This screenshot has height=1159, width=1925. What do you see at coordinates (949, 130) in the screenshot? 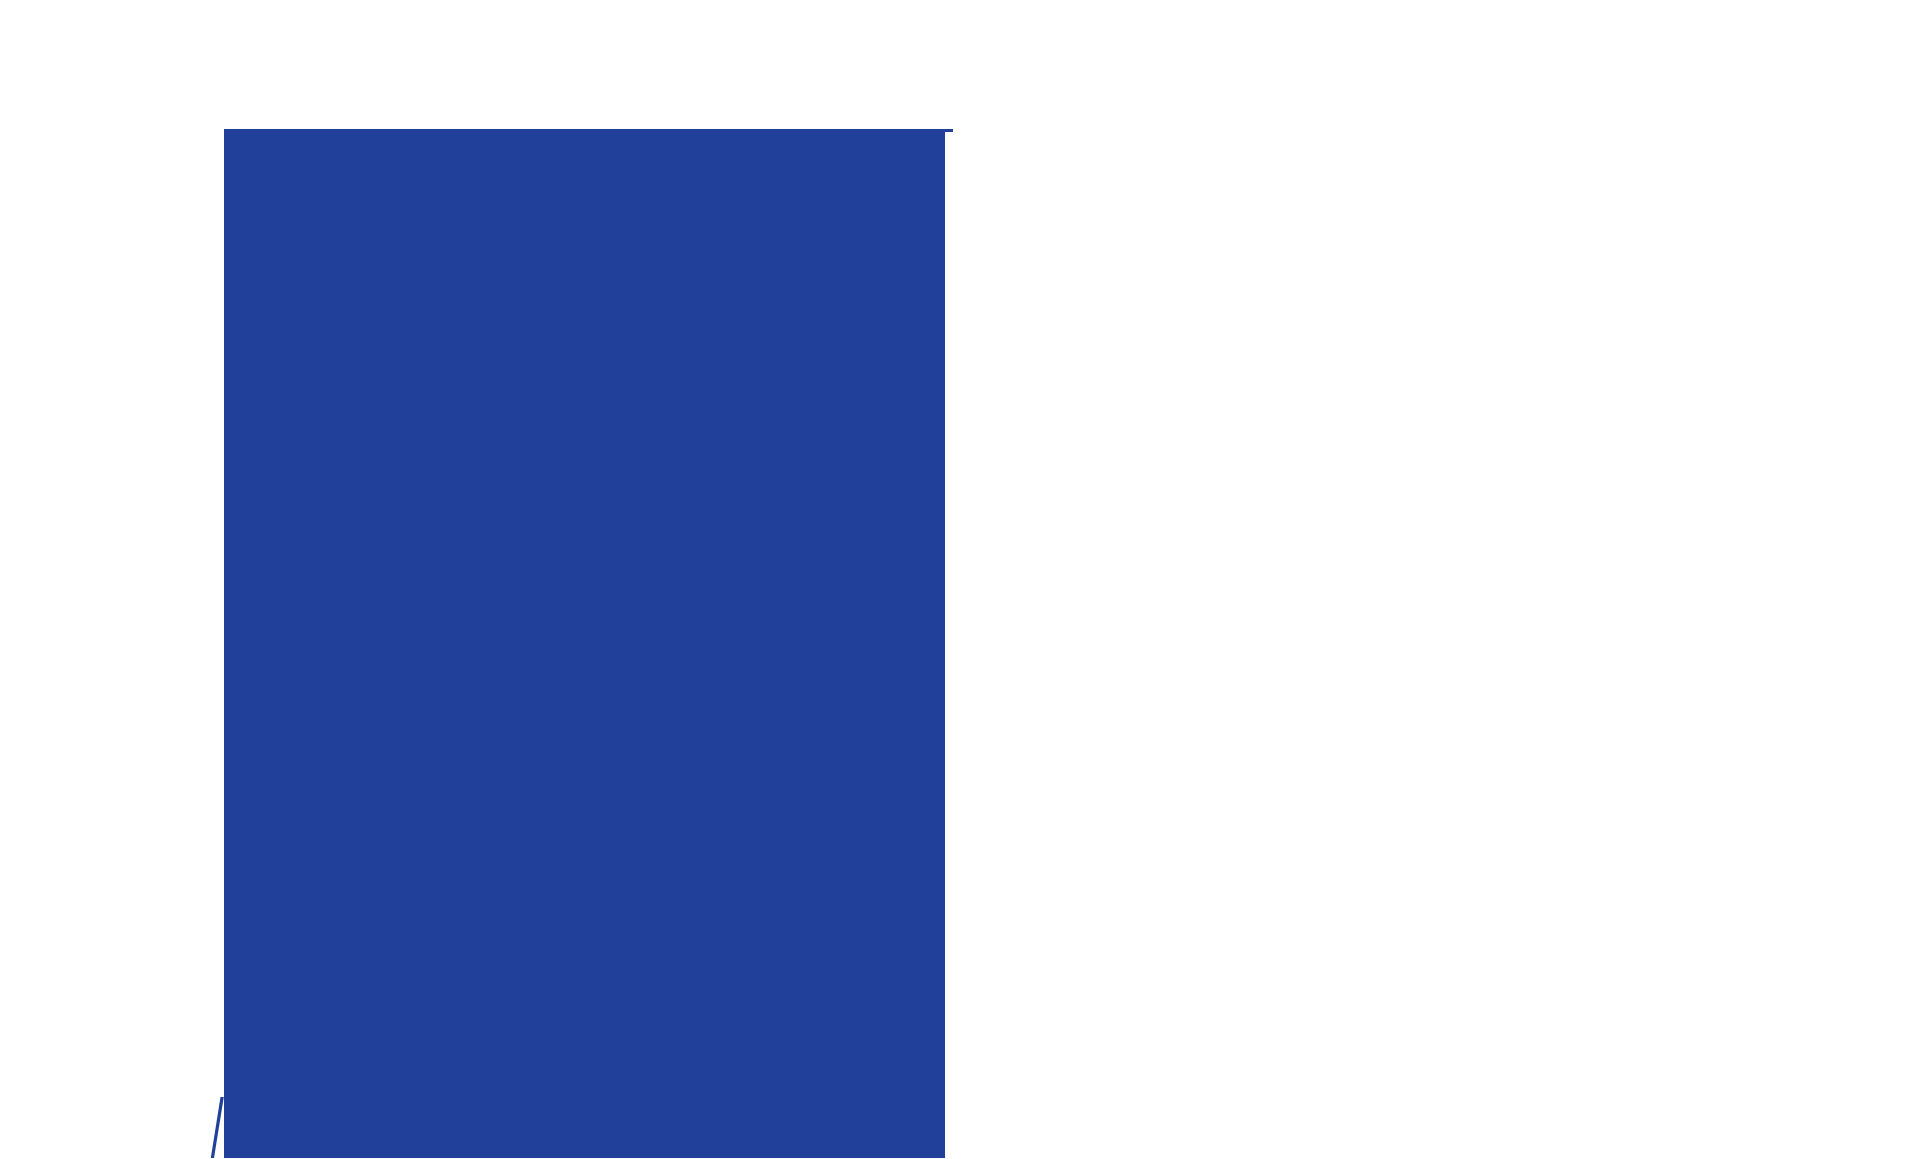
I see `blue-top-right-tab` at bounding box center [949, 130].